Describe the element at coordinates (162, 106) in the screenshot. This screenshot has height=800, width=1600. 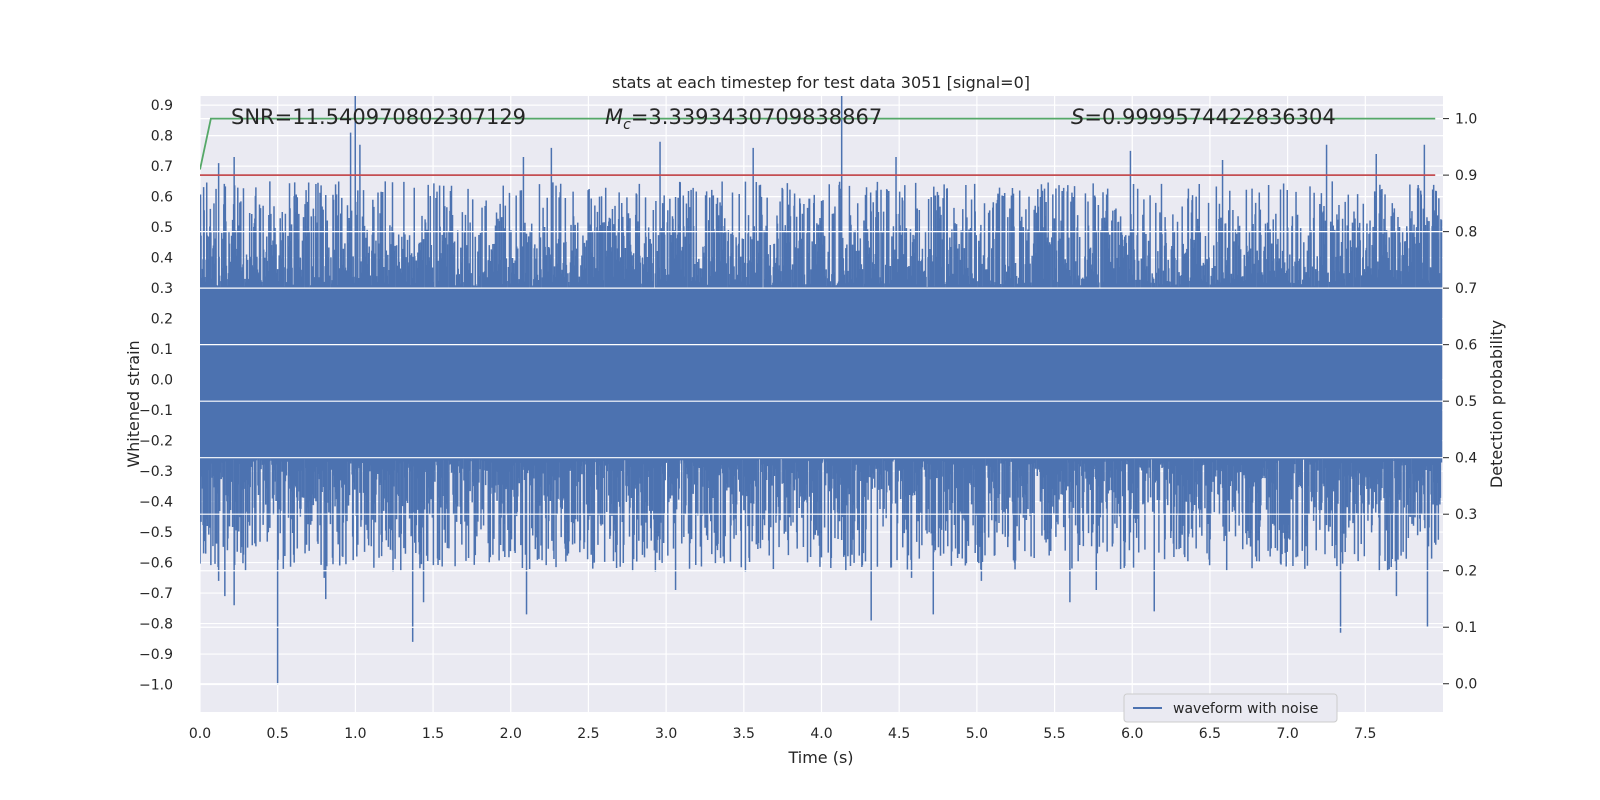
I see `y-tick-label: 0.9` at that location.